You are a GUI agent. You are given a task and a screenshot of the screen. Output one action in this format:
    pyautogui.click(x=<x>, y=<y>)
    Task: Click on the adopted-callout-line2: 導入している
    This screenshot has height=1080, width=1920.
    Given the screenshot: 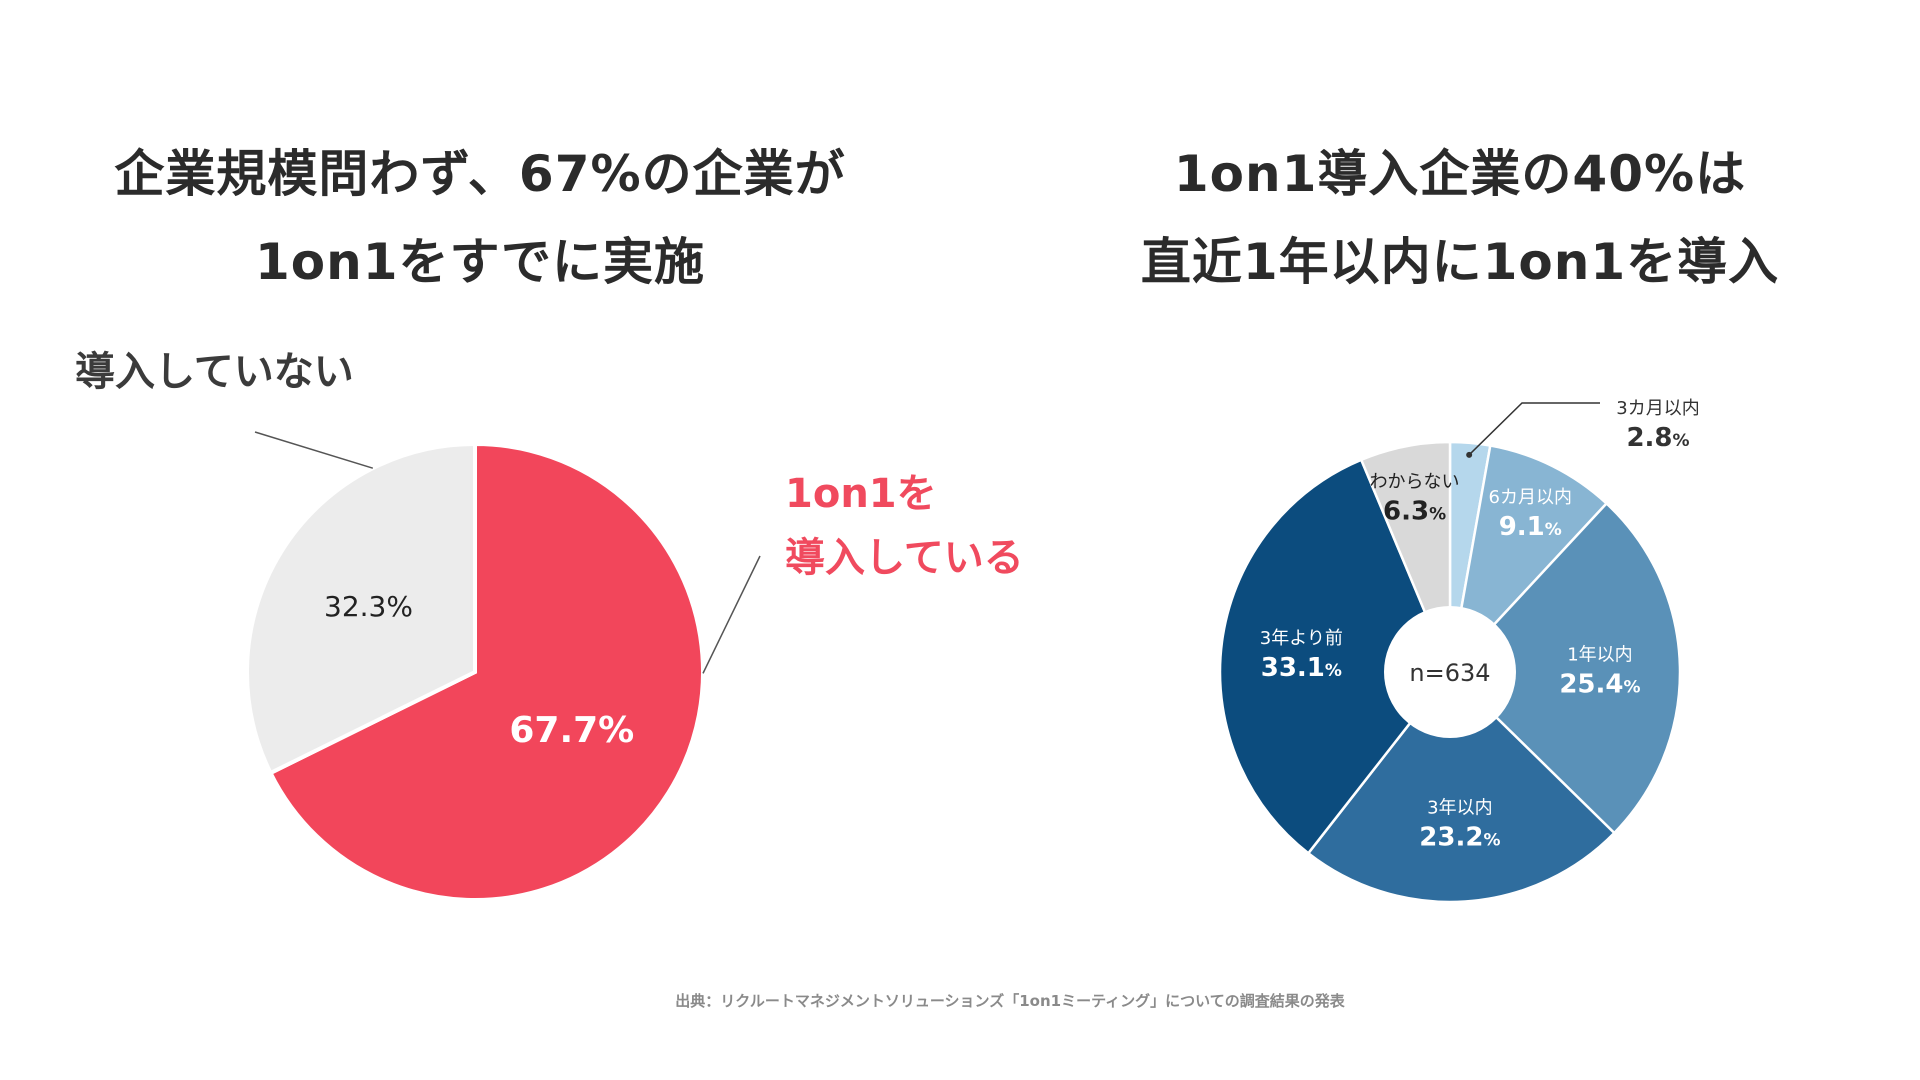 What is the action you would take?
    pyautogui.click(x=904, y=558)
    